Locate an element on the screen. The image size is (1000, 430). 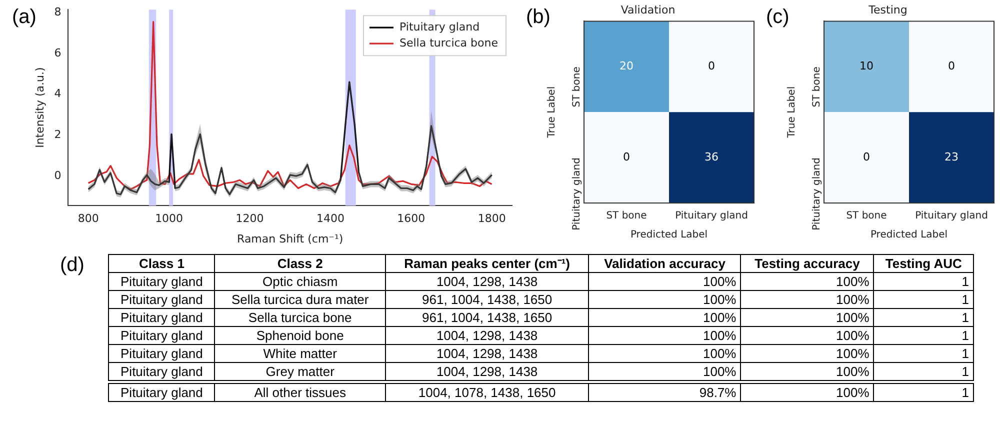
x-tick-label: 1600 is located at coordinates (411, 219).